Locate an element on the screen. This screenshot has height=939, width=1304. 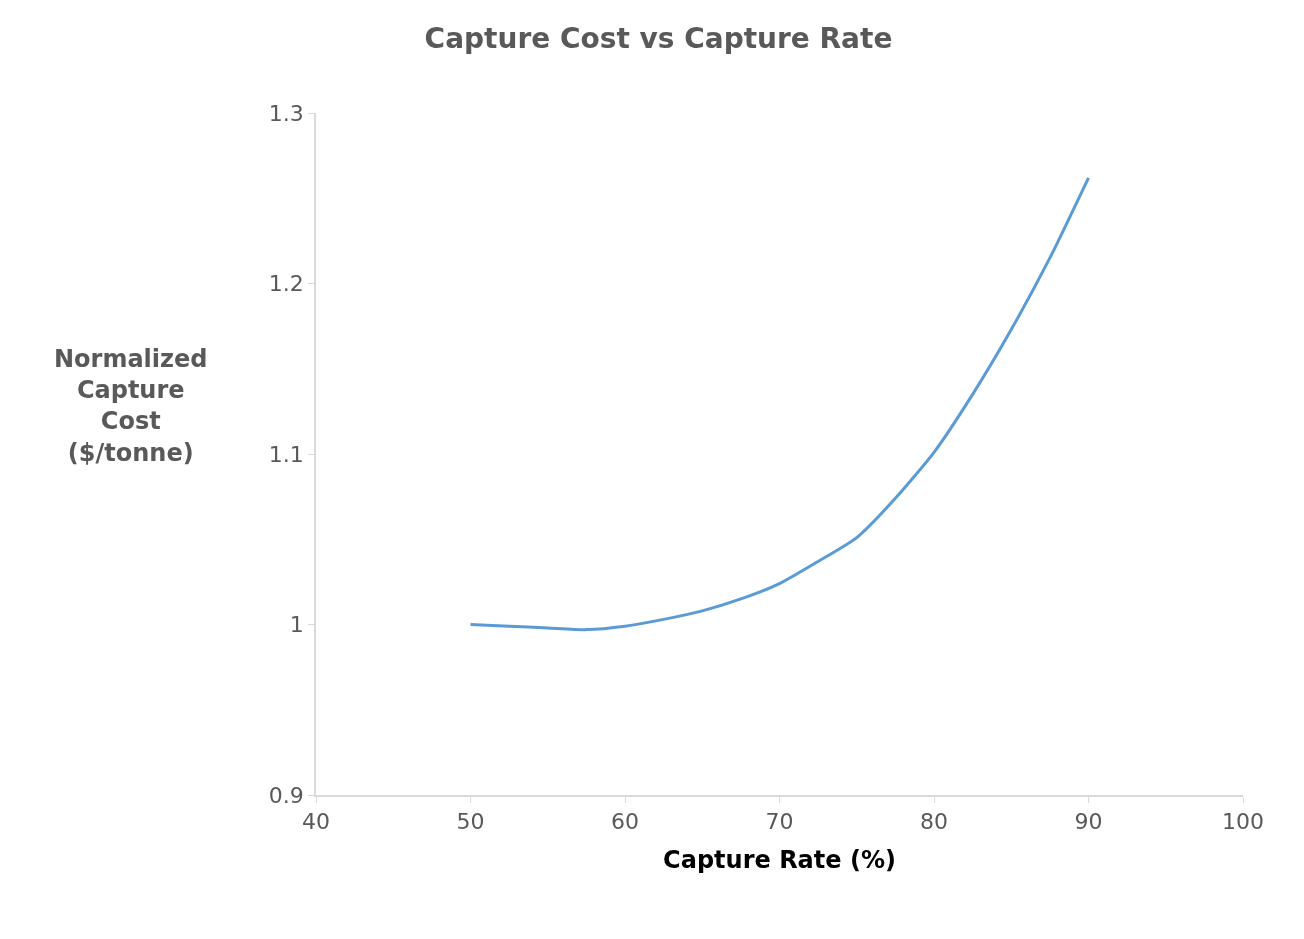
x-axis-title: Capture Rate (%) is located at coordinates (779, 859).